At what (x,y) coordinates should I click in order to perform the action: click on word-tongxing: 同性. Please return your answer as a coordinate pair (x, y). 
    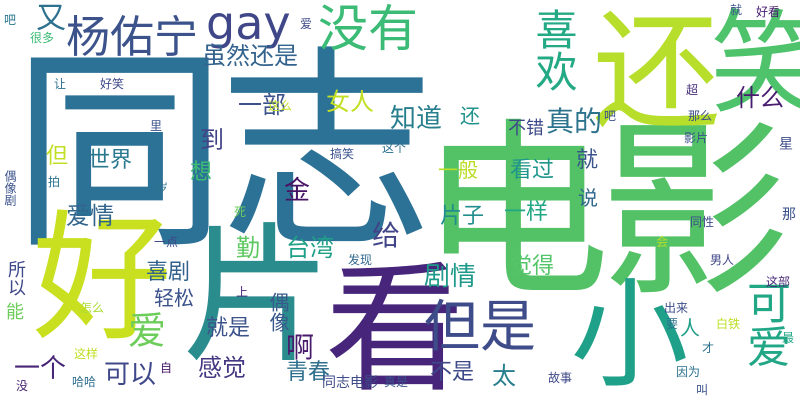
    Looking at the image, I should click on (702, 222).